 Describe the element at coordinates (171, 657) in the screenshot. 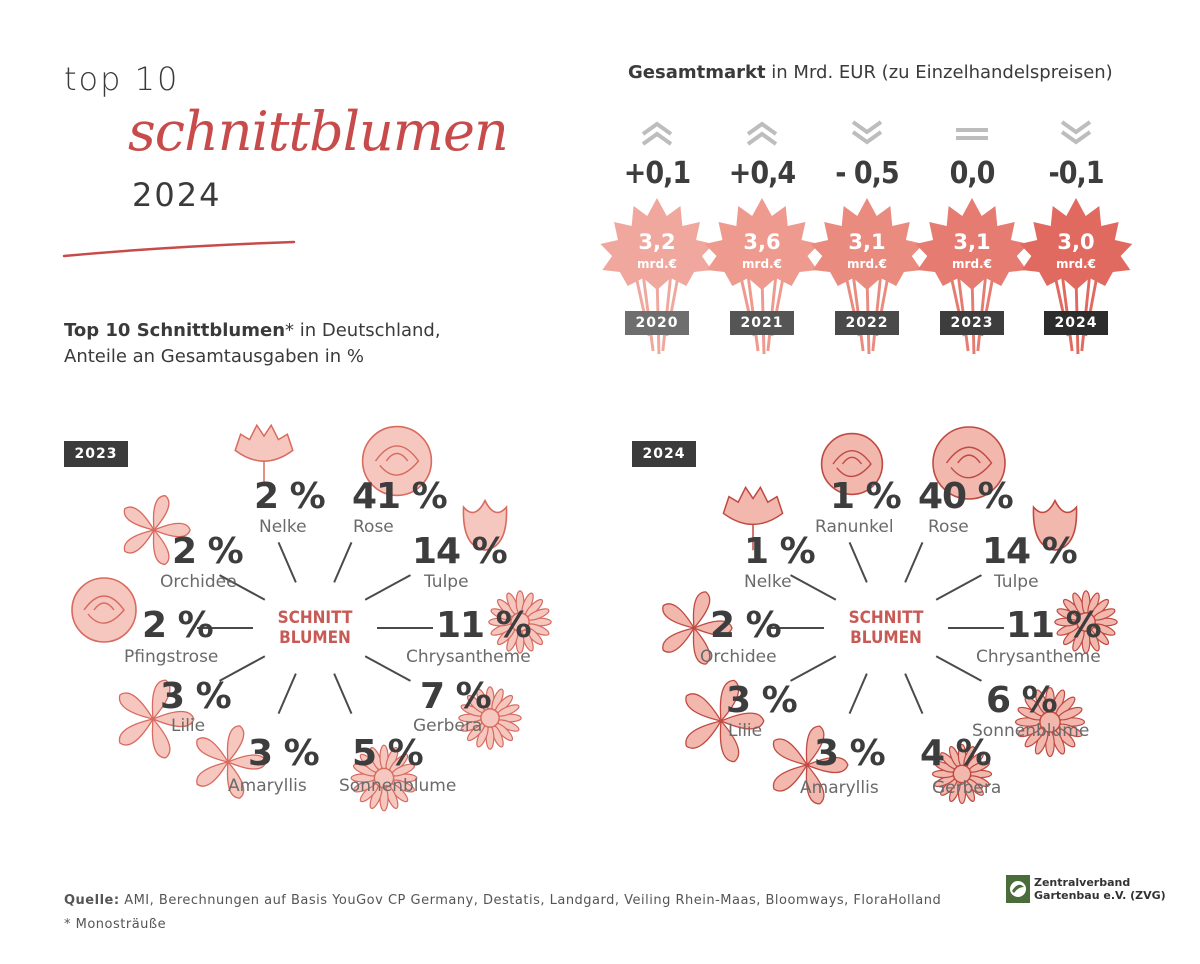

I see `share-label-pfingstrose: Pfingstrose` at that location.